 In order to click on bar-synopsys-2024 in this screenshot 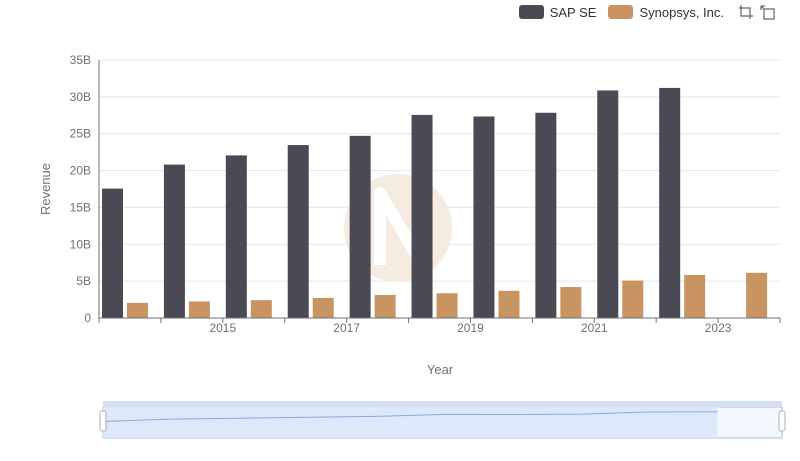, I will do `click(757, 295)`.